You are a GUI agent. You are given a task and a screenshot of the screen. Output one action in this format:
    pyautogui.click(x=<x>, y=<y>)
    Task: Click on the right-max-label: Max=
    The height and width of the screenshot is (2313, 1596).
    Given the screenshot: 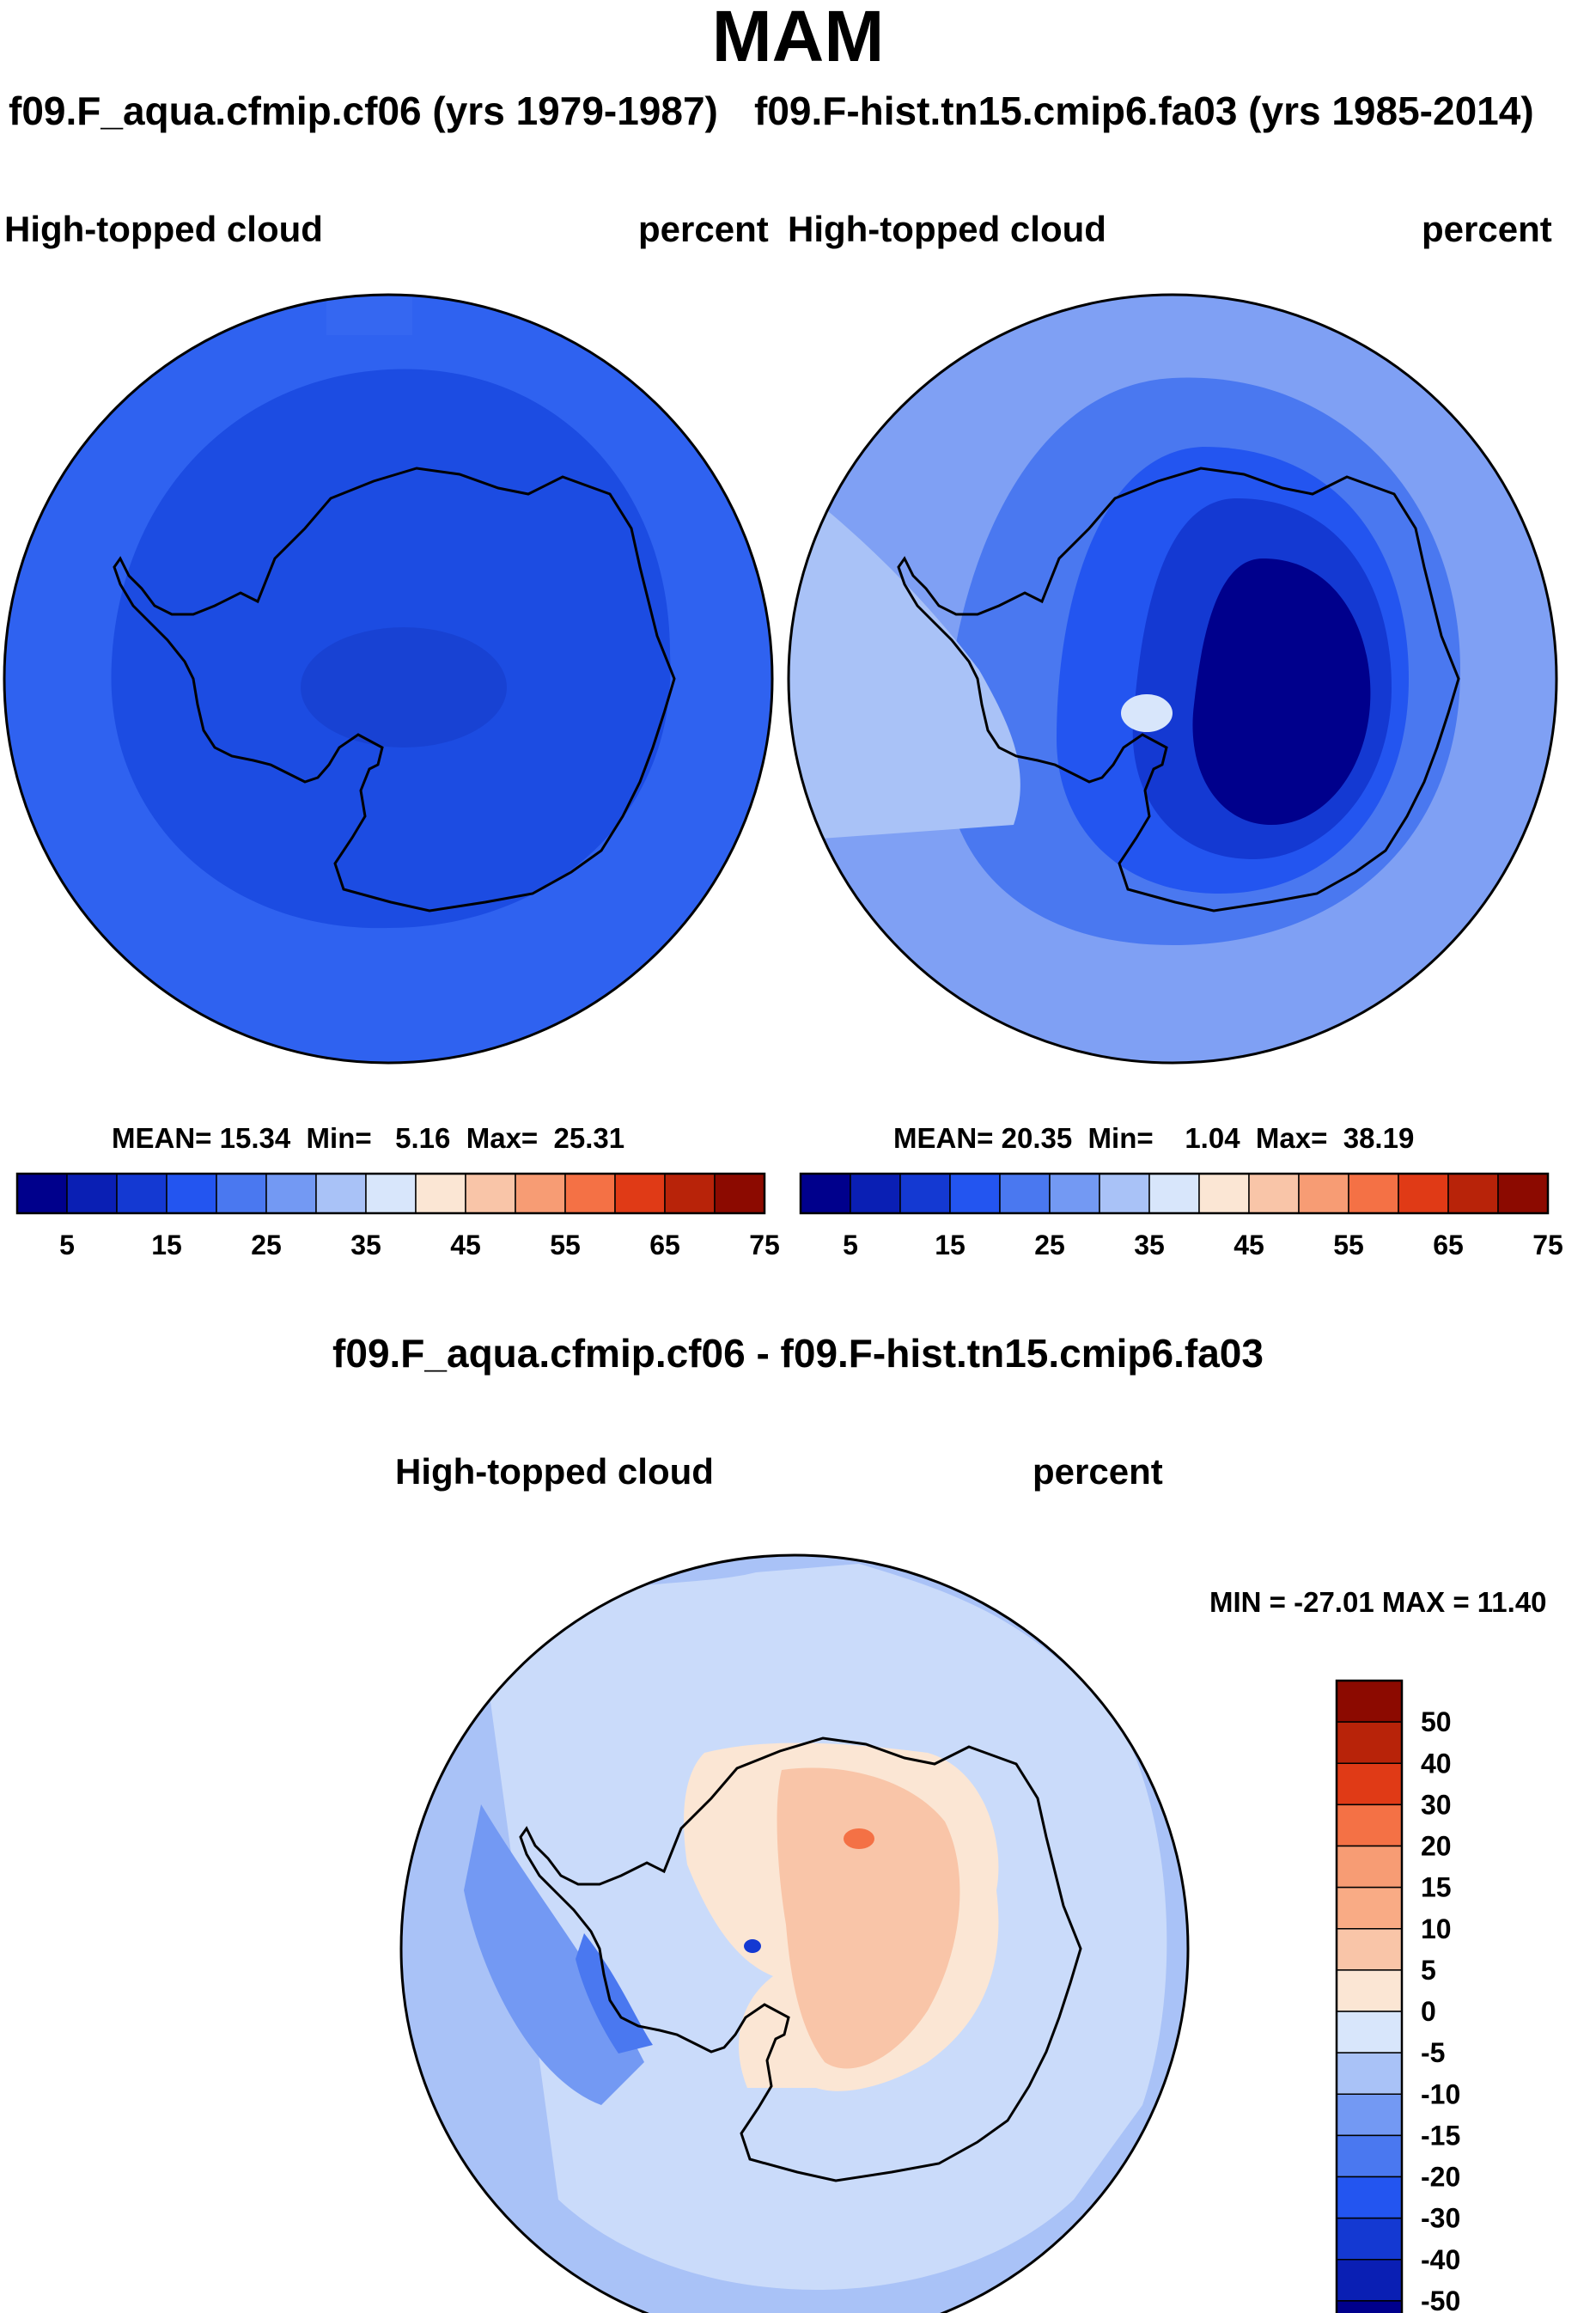 What is the action you would take?
    pyautogui.click(x=1291, y=1138)
    